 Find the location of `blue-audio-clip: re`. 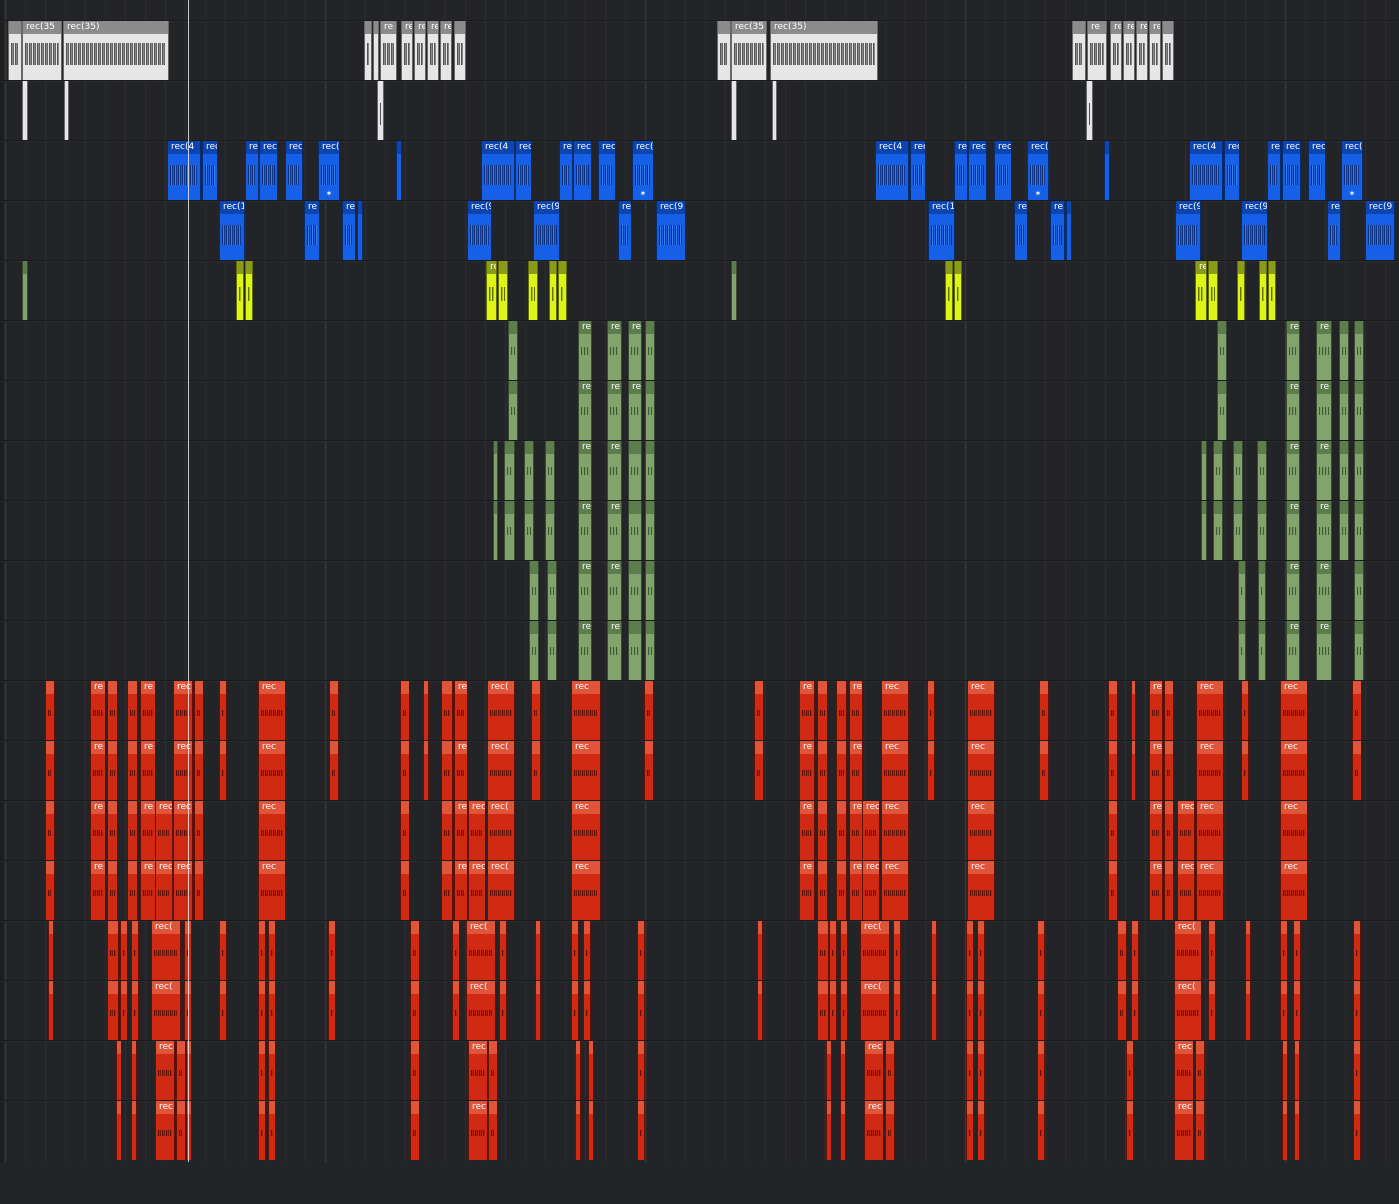

blue-audio-clip: re is located at coordinates (252, 170).